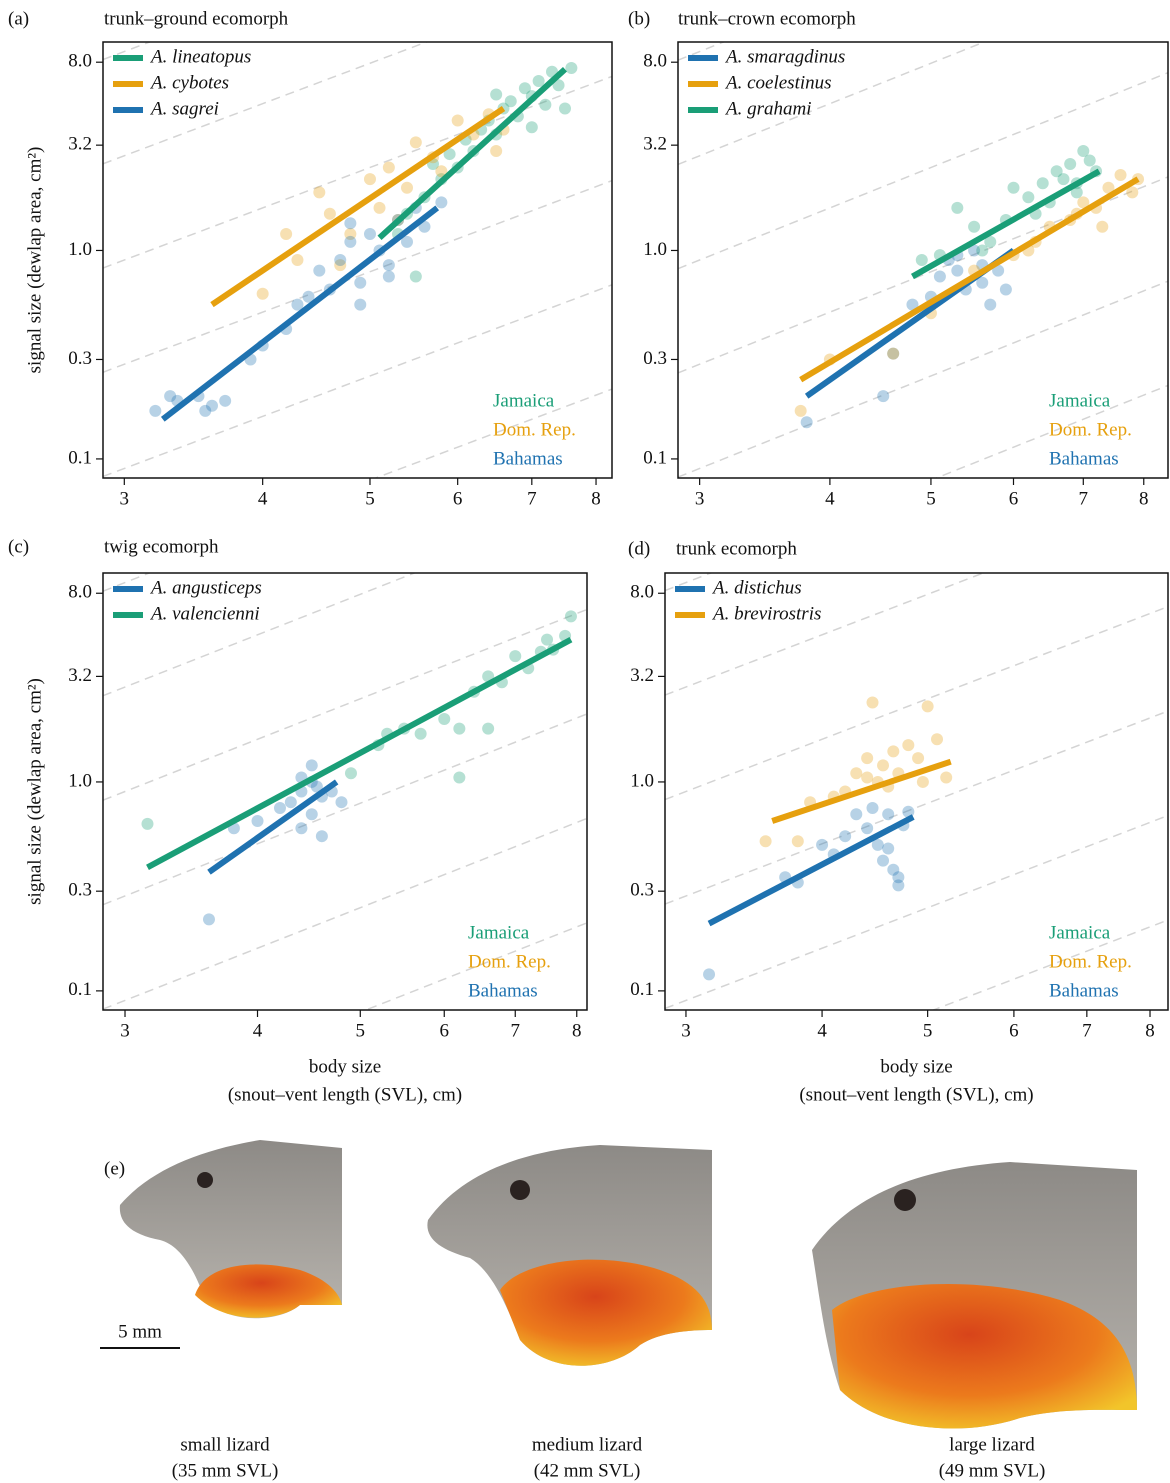 The height and width of the screenshot is (1483, 1170). What do you see at coordinates (784, 56) in the screenshot?
I see `legend-label: A. smaragdinus` at bounding box center [784, 56].